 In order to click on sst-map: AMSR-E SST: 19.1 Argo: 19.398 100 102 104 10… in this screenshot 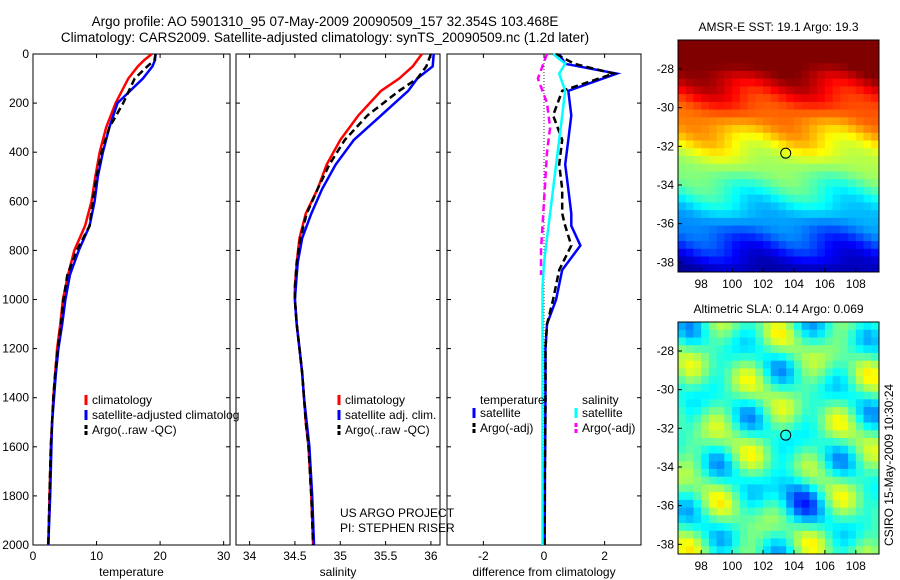, I will do `click(768, 155)`.